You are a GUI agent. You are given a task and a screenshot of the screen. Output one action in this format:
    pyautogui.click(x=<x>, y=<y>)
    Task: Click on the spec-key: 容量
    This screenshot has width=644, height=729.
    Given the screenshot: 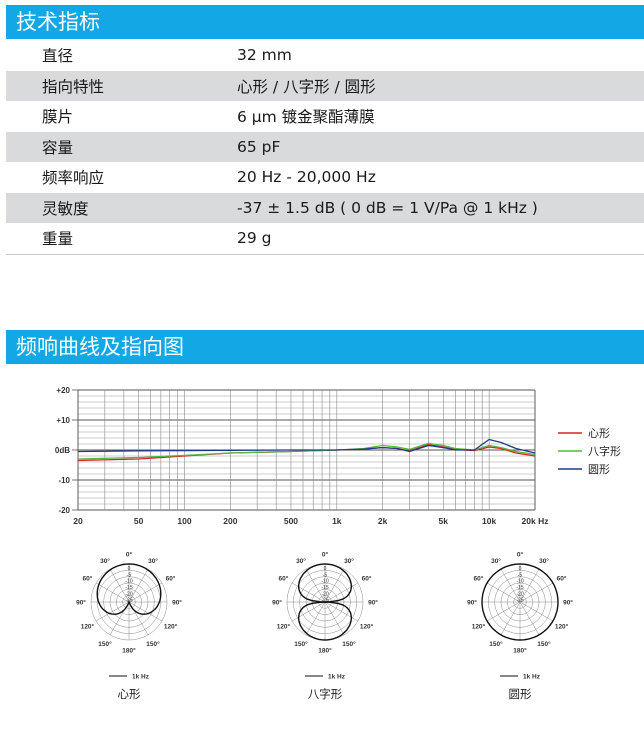 What is the action you would take?
    pyautogui.click(x=121, y=146)
    